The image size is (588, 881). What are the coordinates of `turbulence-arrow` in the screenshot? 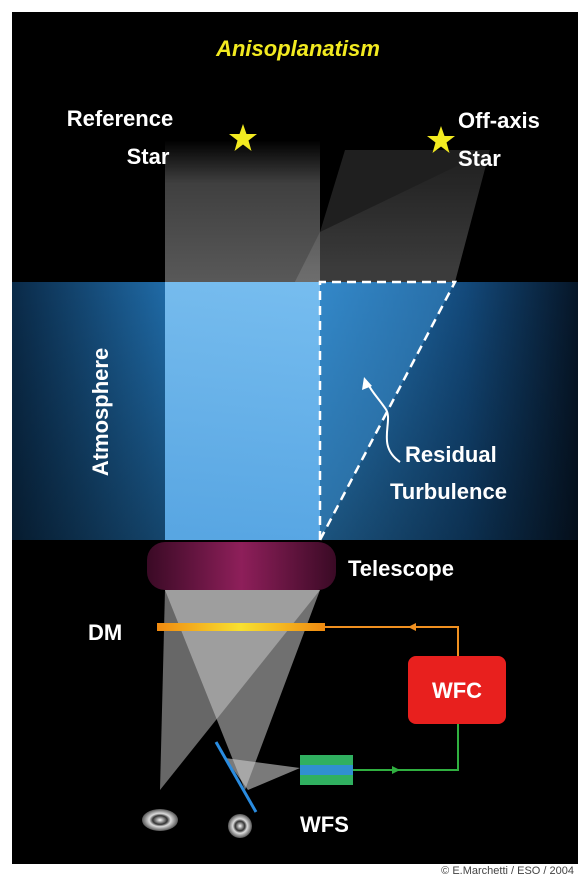 It's located at (384, 423).